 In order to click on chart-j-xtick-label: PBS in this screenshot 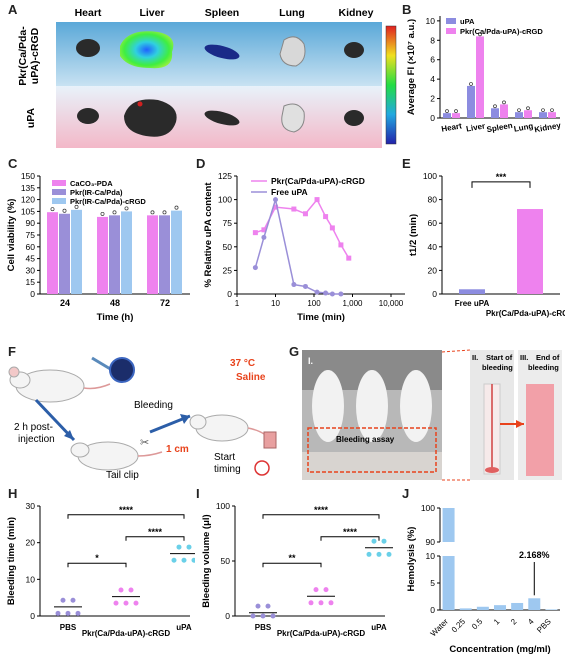, I will do `click(544, 626)`.